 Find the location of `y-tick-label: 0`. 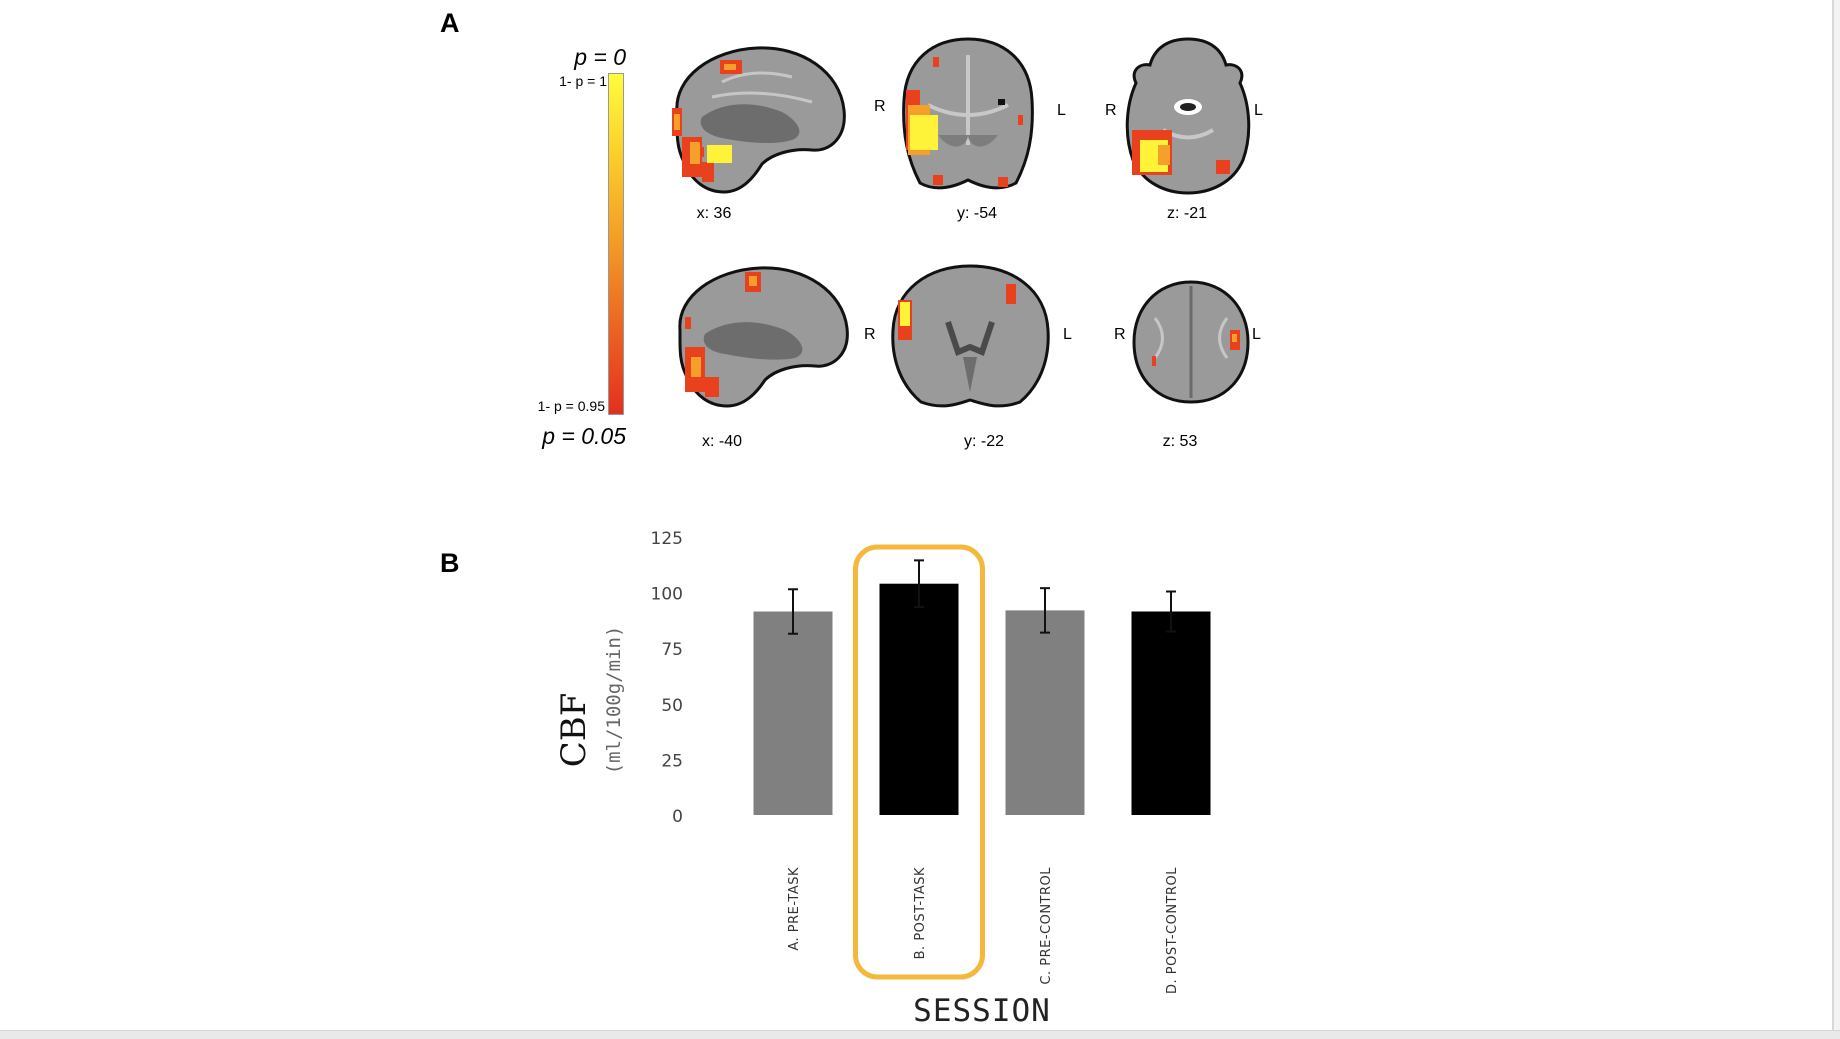

y-tick-label: 0 is located at coordinates (677, 817).